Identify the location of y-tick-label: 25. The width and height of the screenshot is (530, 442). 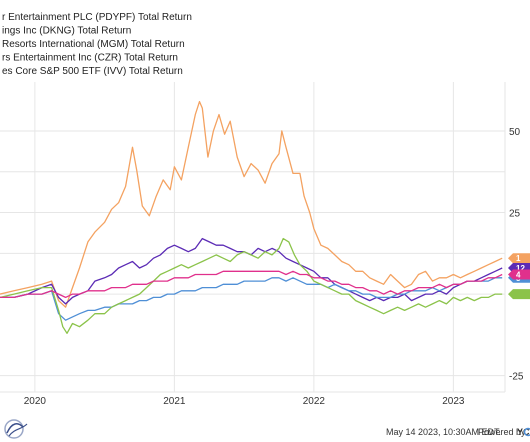
(515, 214).